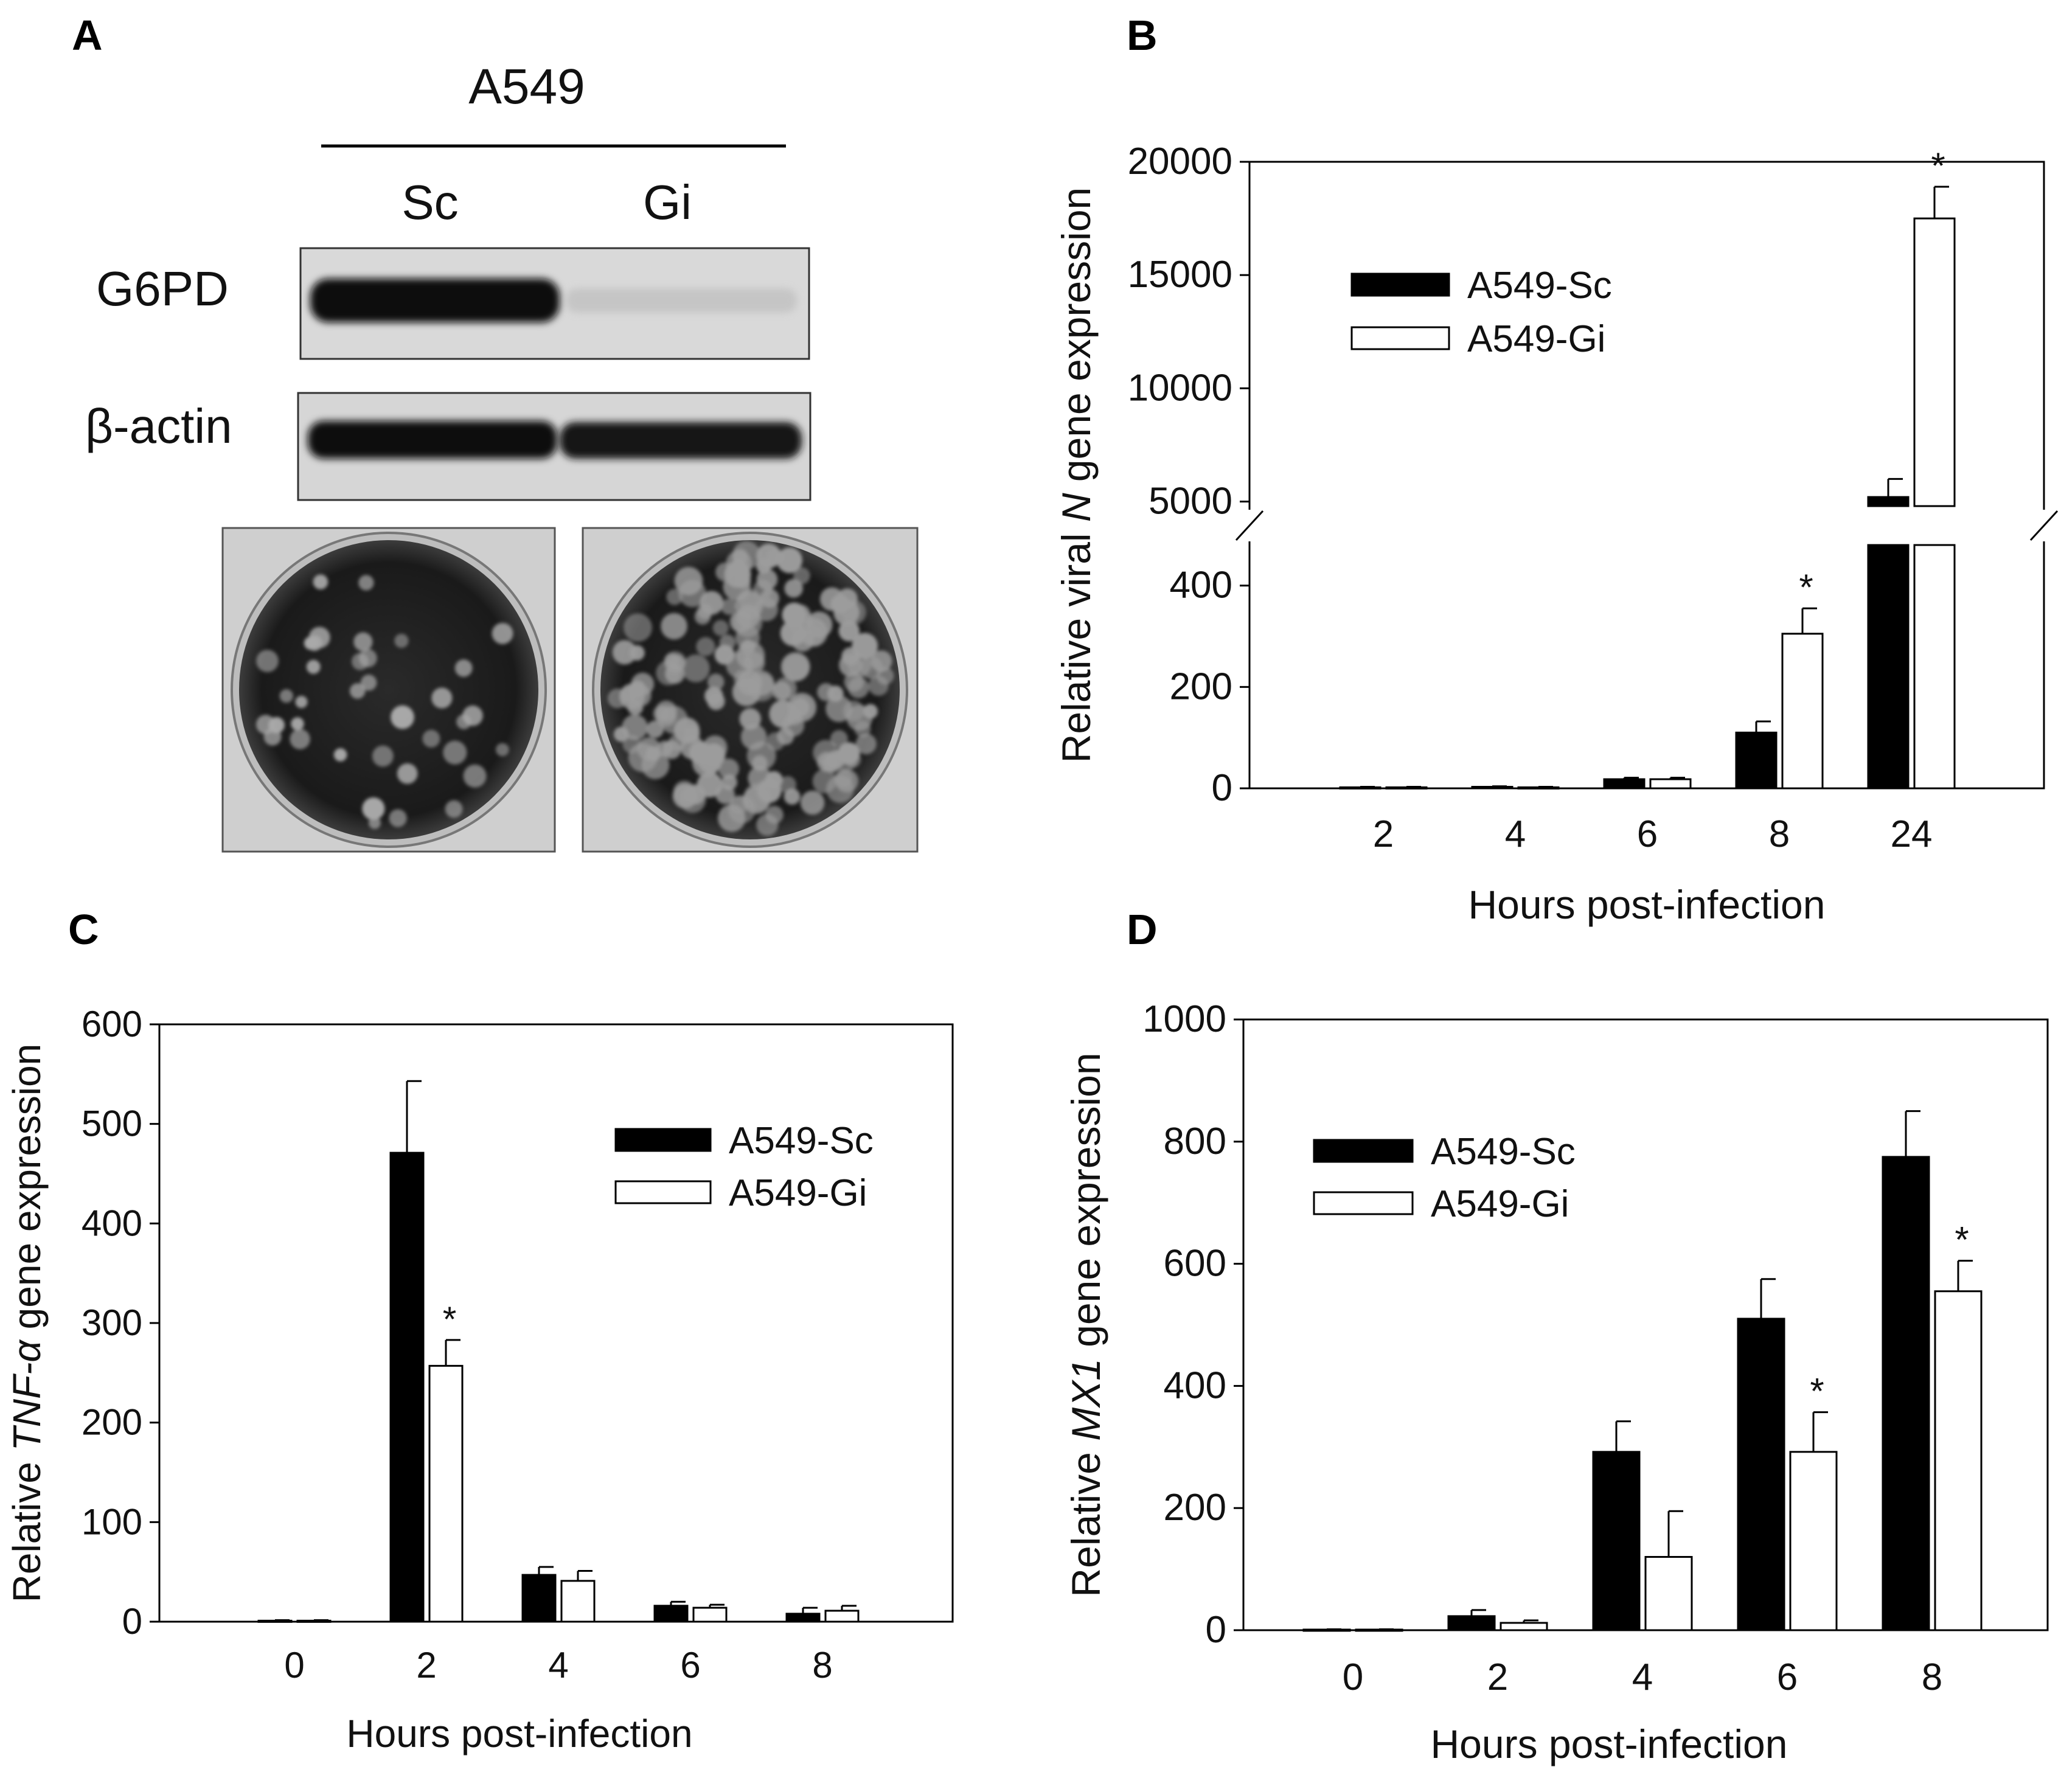 The height and width of the screenshot is (1792, 2061). I want to click on y-axis-label: Relative TNF-α gene expression, so click(27, 1323).